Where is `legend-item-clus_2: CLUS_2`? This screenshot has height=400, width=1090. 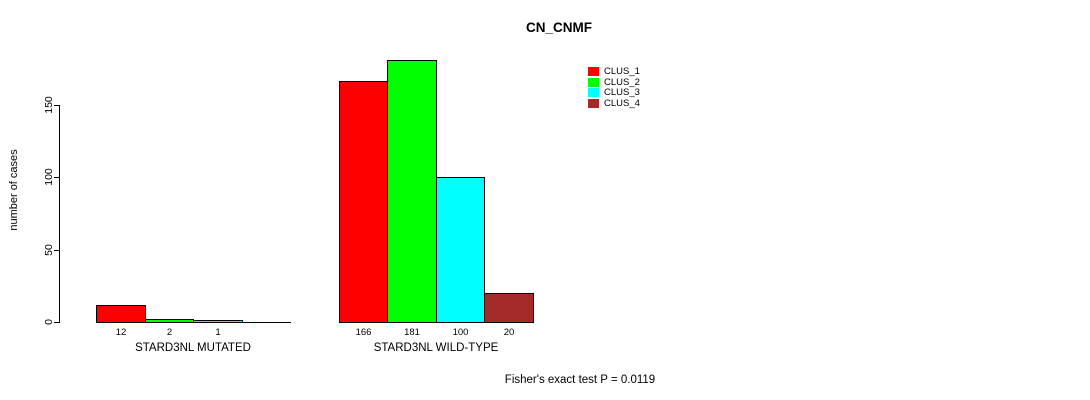
legend-item-clus_2: CLUS_2 is located at coordinates (614, 82).